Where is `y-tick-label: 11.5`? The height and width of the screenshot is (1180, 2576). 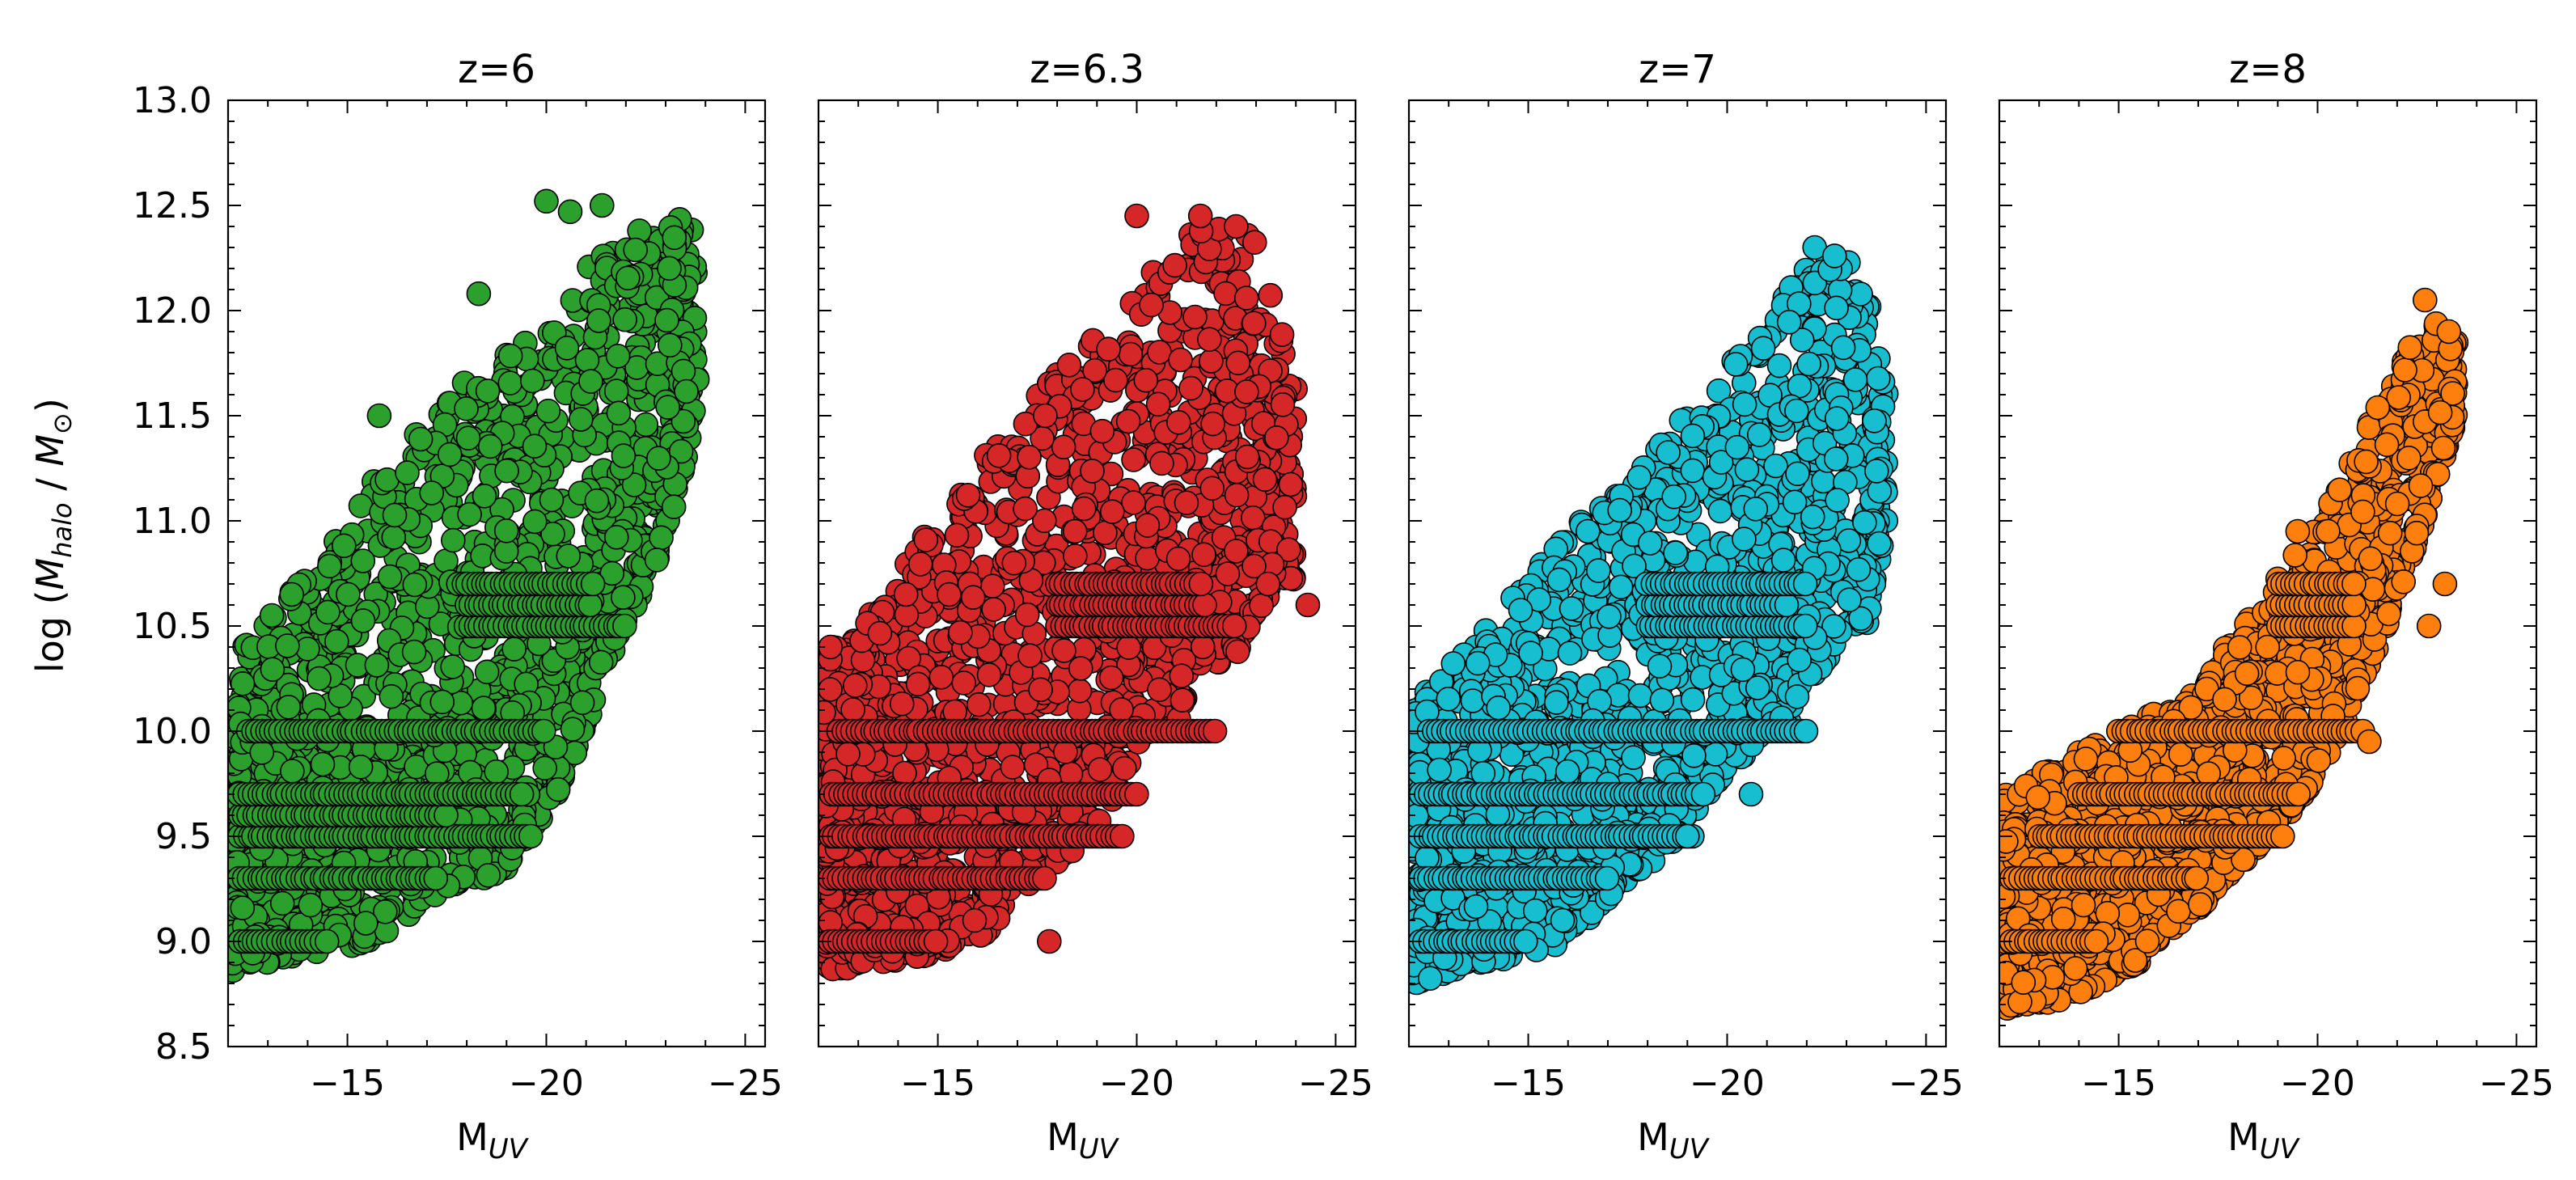 y-tick-label: 11.5 is located at coordinates (173, 416).